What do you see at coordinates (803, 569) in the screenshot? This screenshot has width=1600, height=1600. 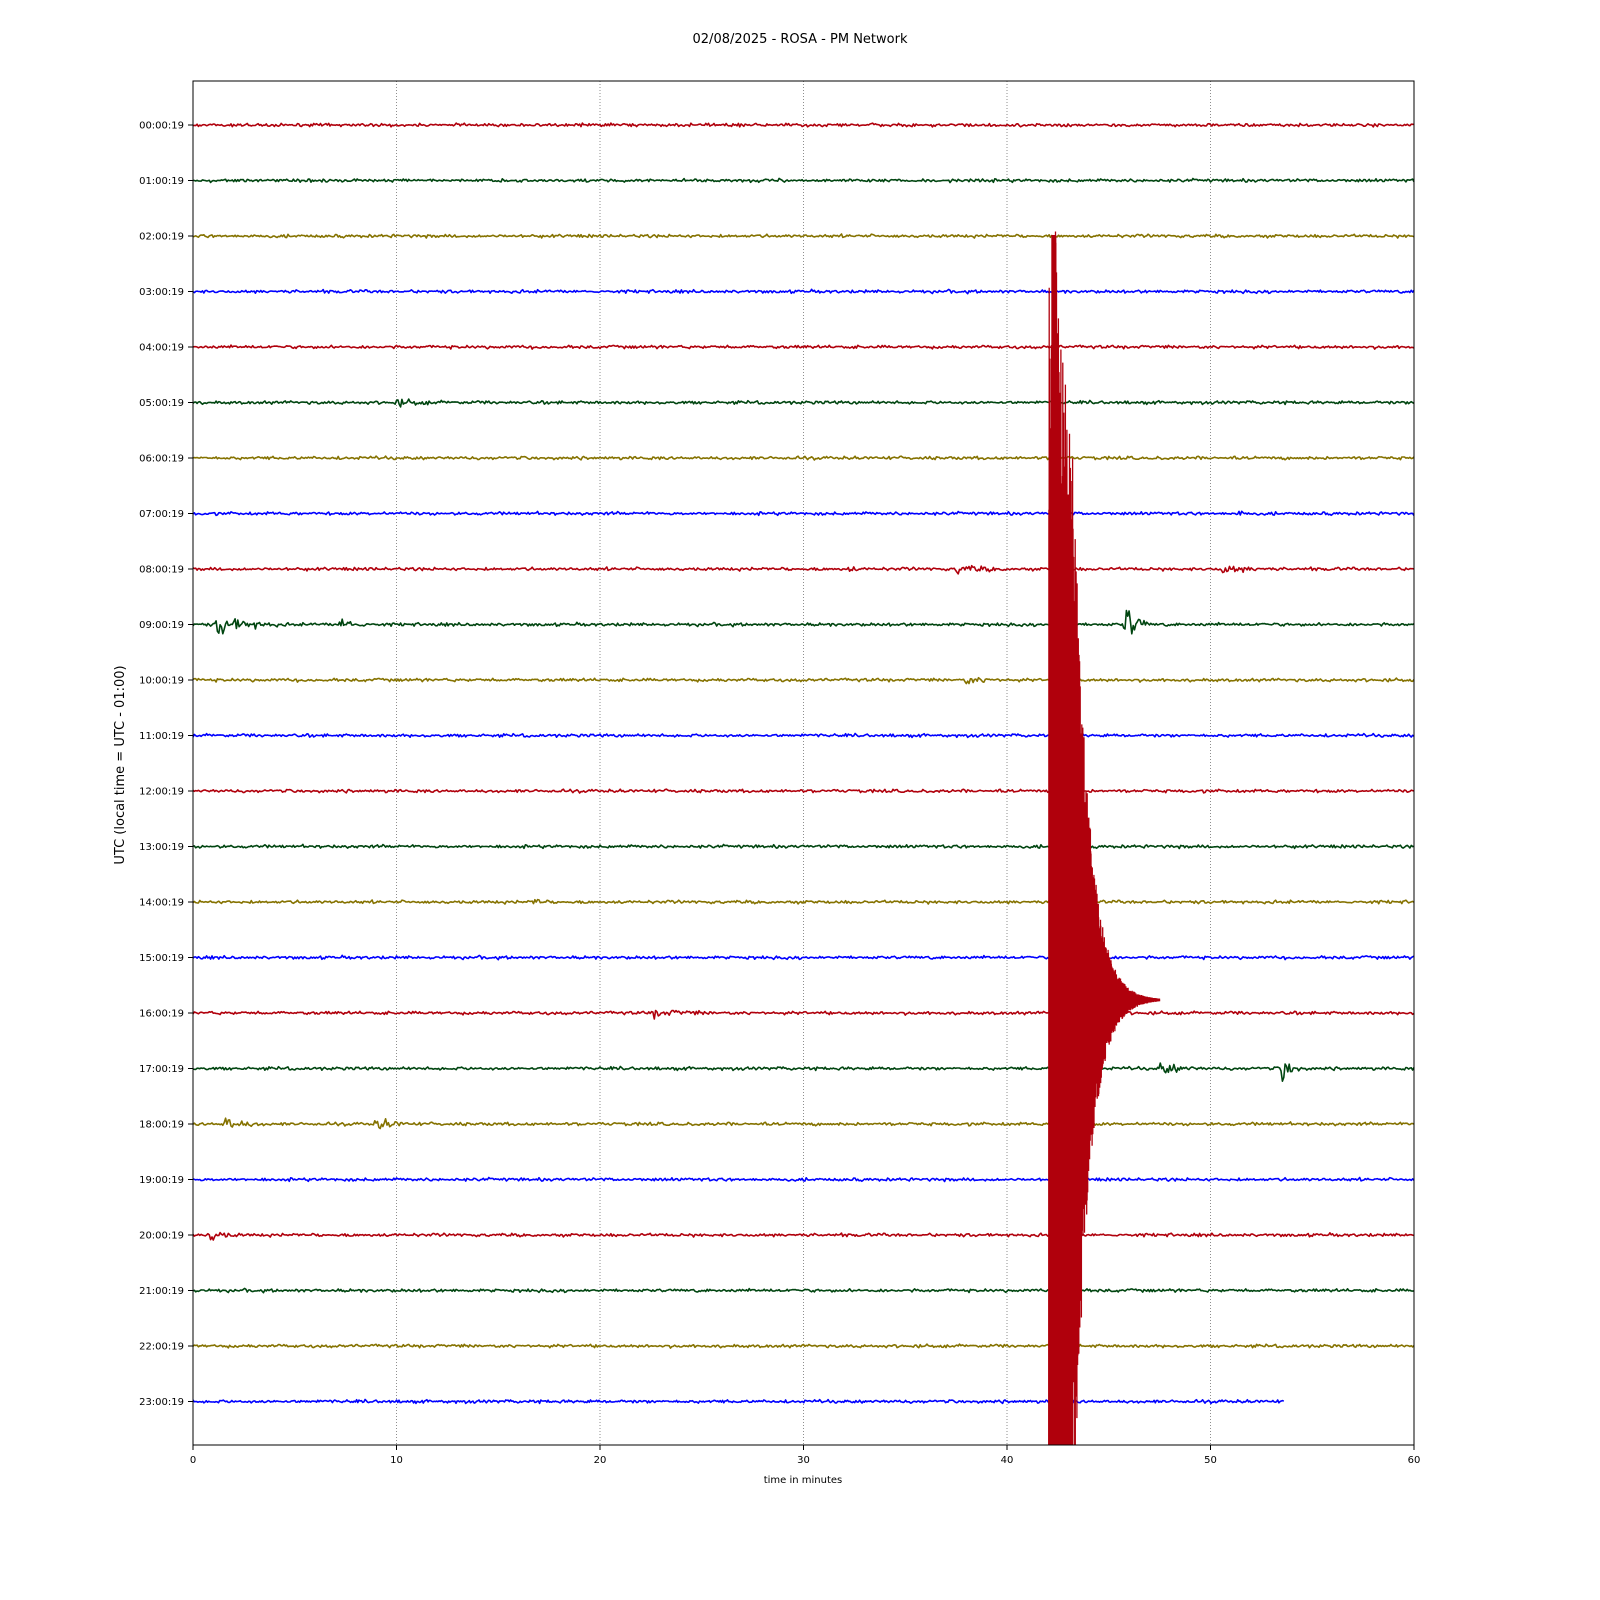 I see `trace-08:00:19` at bounding box center [803, 569].